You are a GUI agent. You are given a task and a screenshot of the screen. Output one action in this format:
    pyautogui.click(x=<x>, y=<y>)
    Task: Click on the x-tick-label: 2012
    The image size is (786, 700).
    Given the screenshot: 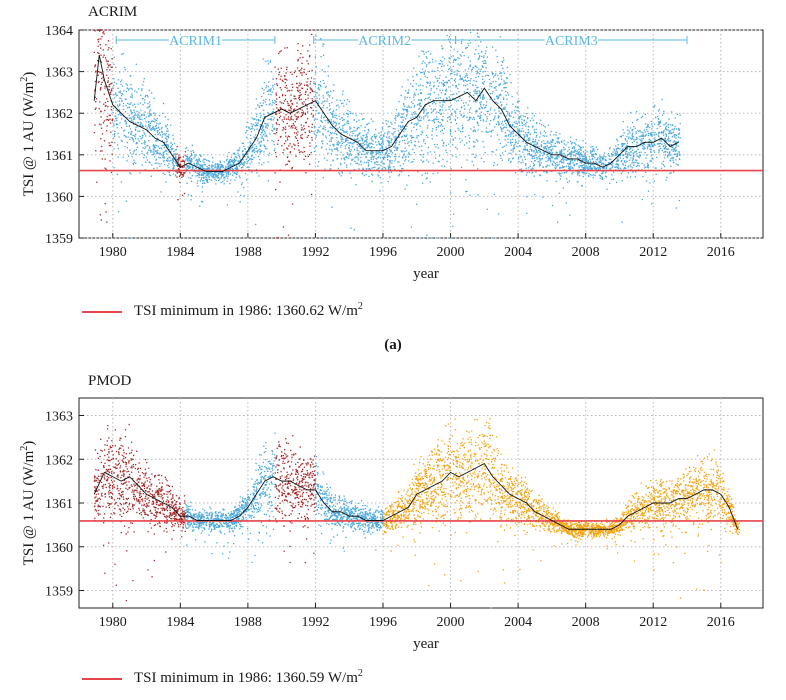 What is the action you would take?
    pyautogui.click(x=653, y=252)
    